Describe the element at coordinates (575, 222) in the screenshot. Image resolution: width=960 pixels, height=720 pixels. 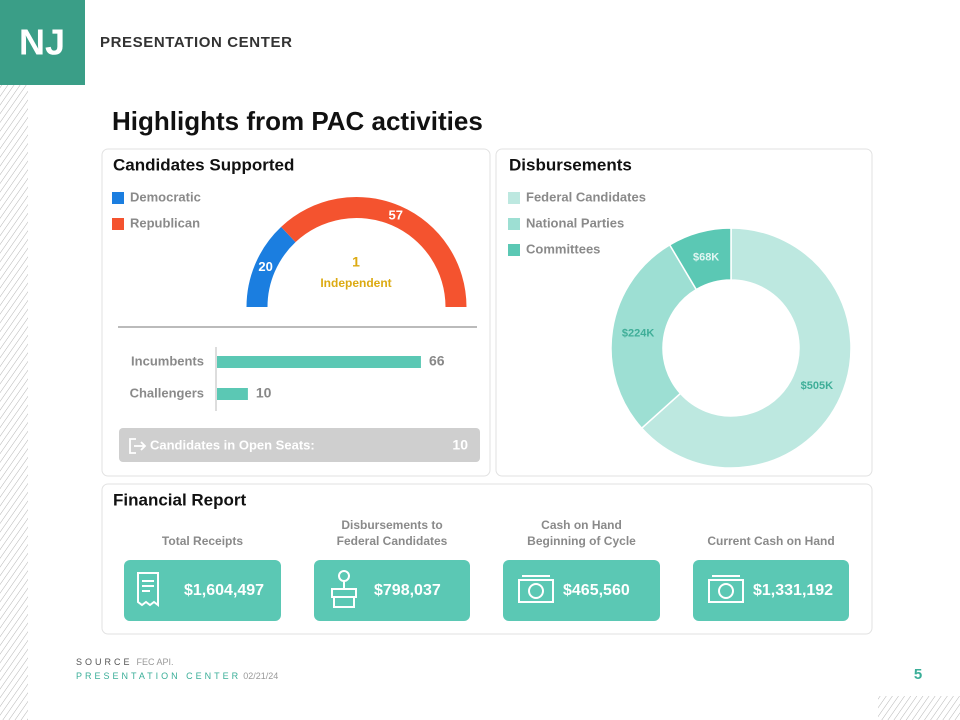
I see `legend-label: National Parties` at that location.